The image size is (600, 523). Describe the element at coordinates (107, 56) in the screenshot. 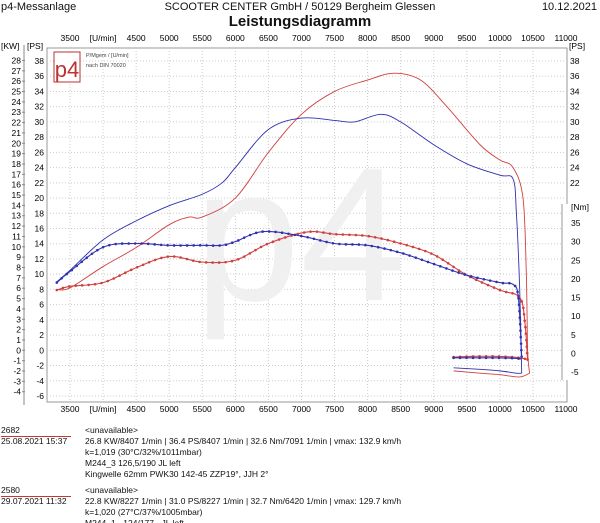

I see `logo-caption: P/Mgem / [U/min]` at that location.